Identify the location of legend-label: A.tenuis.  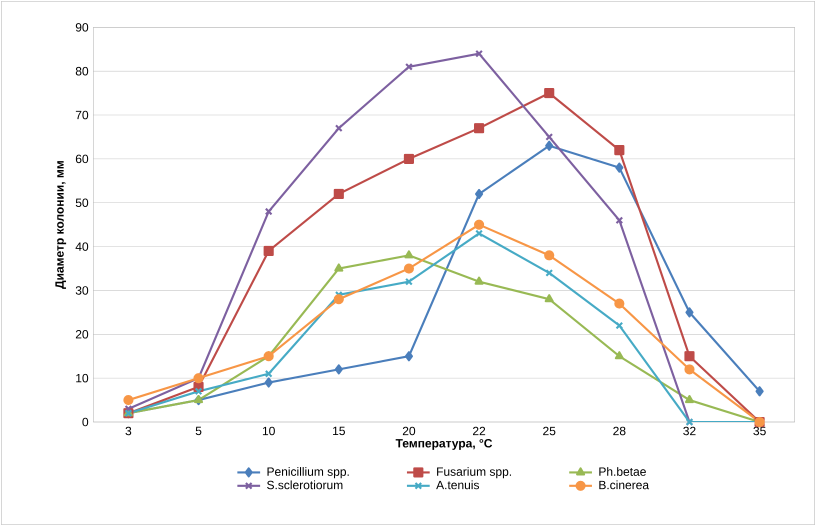
(458, 485).